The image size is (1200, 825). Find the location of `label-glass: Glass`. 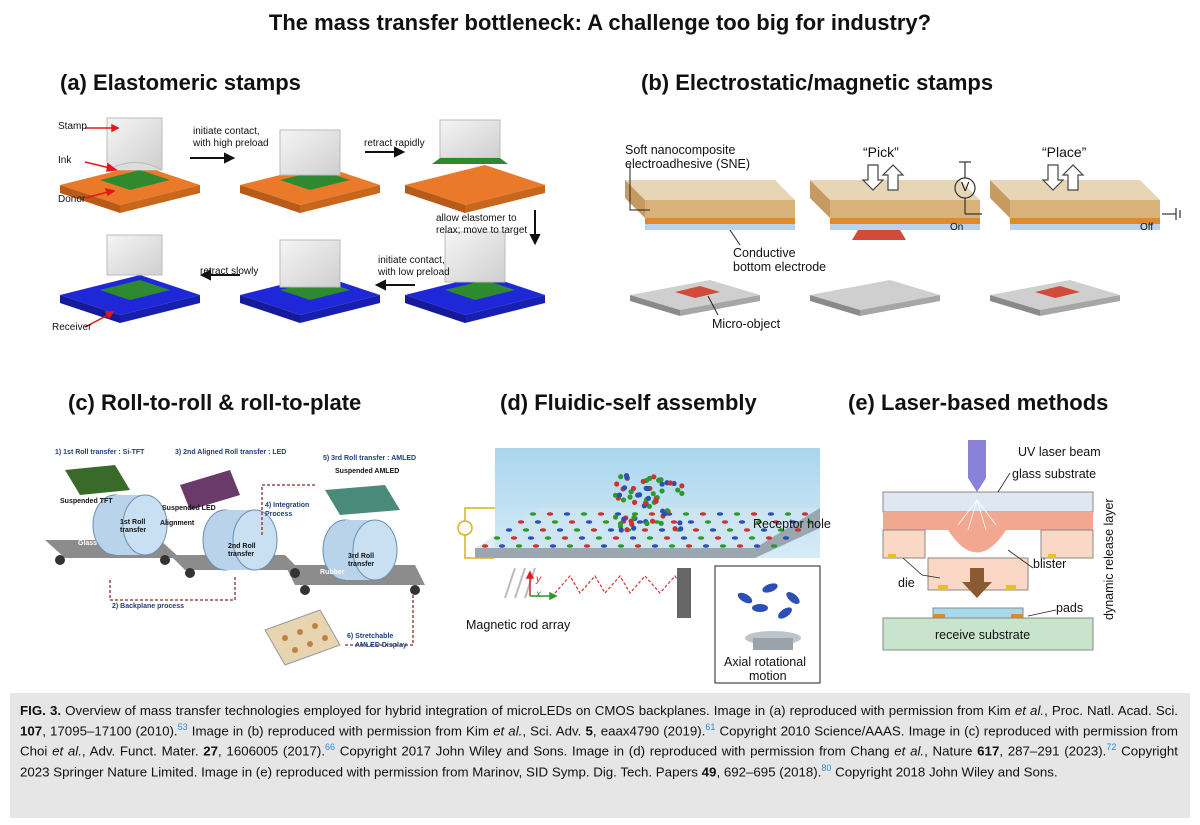

label-glass: Glass is located at coordinates (88, 543).